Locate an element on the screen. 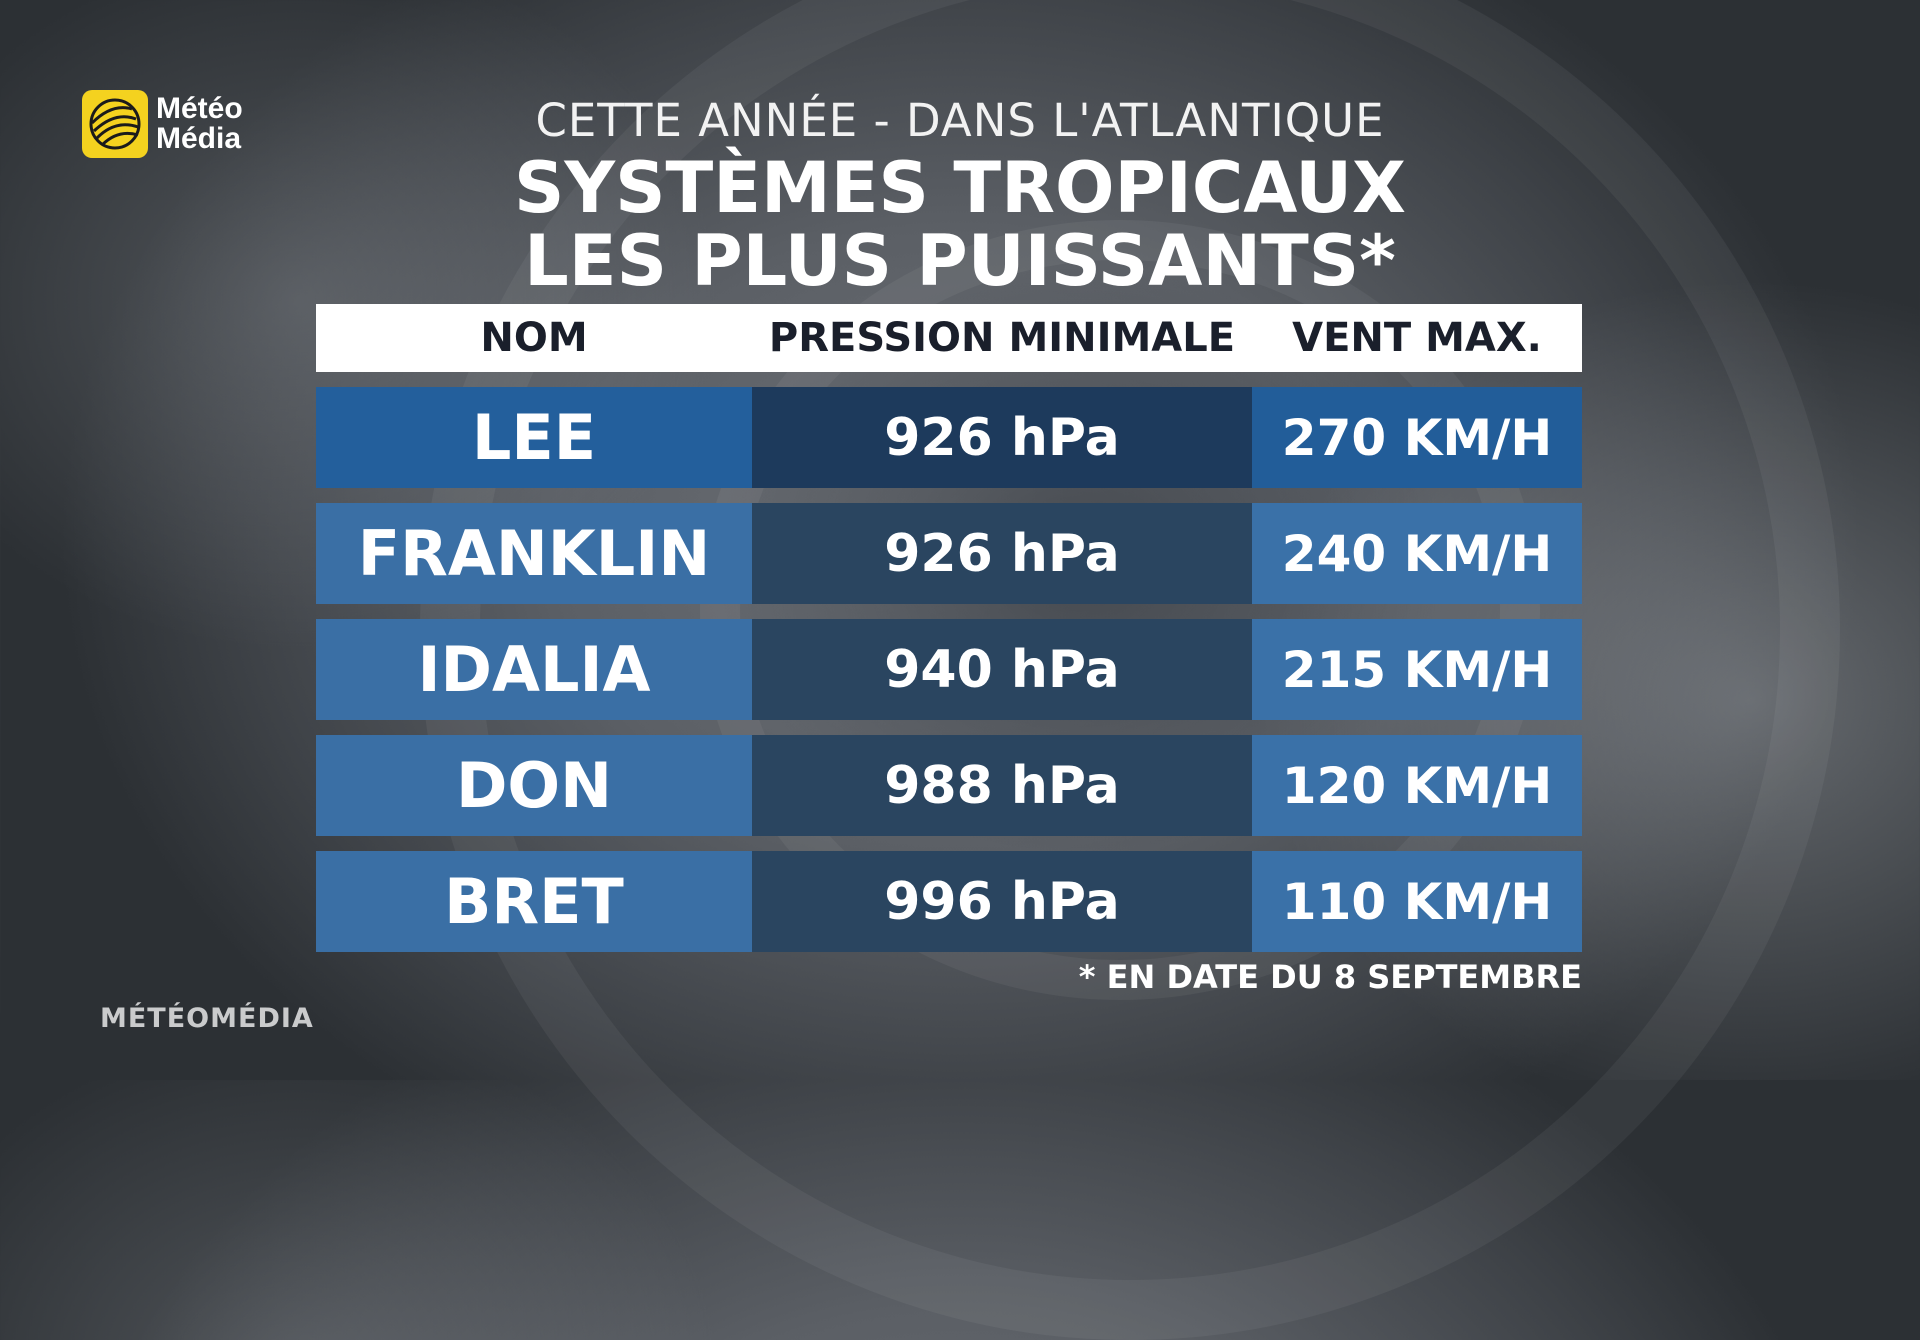 The height and width of the screenshot is (1340, 1920). table-row: IDALIA 940 hPa 215 KM/H is located at coordinates (949, 669).